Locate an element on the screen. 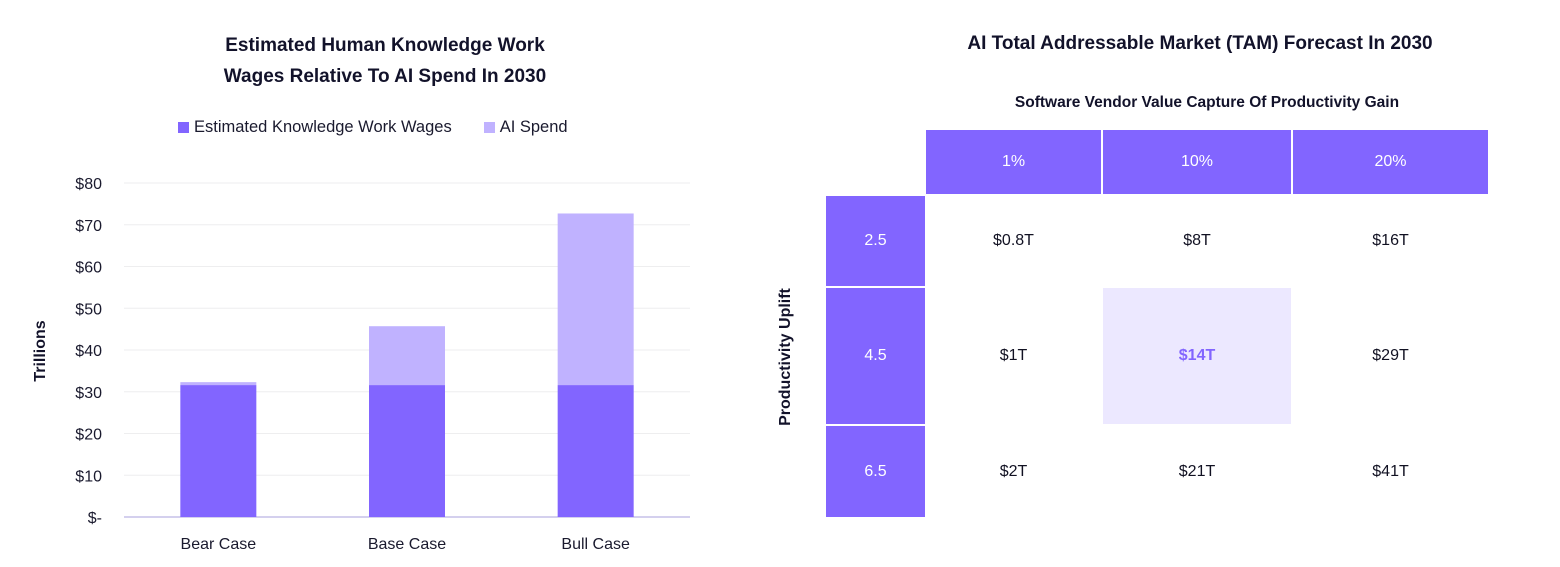 This screenshot has width=1560, height=567. y-tick-label: $10 is located at coordinates (88, 476).